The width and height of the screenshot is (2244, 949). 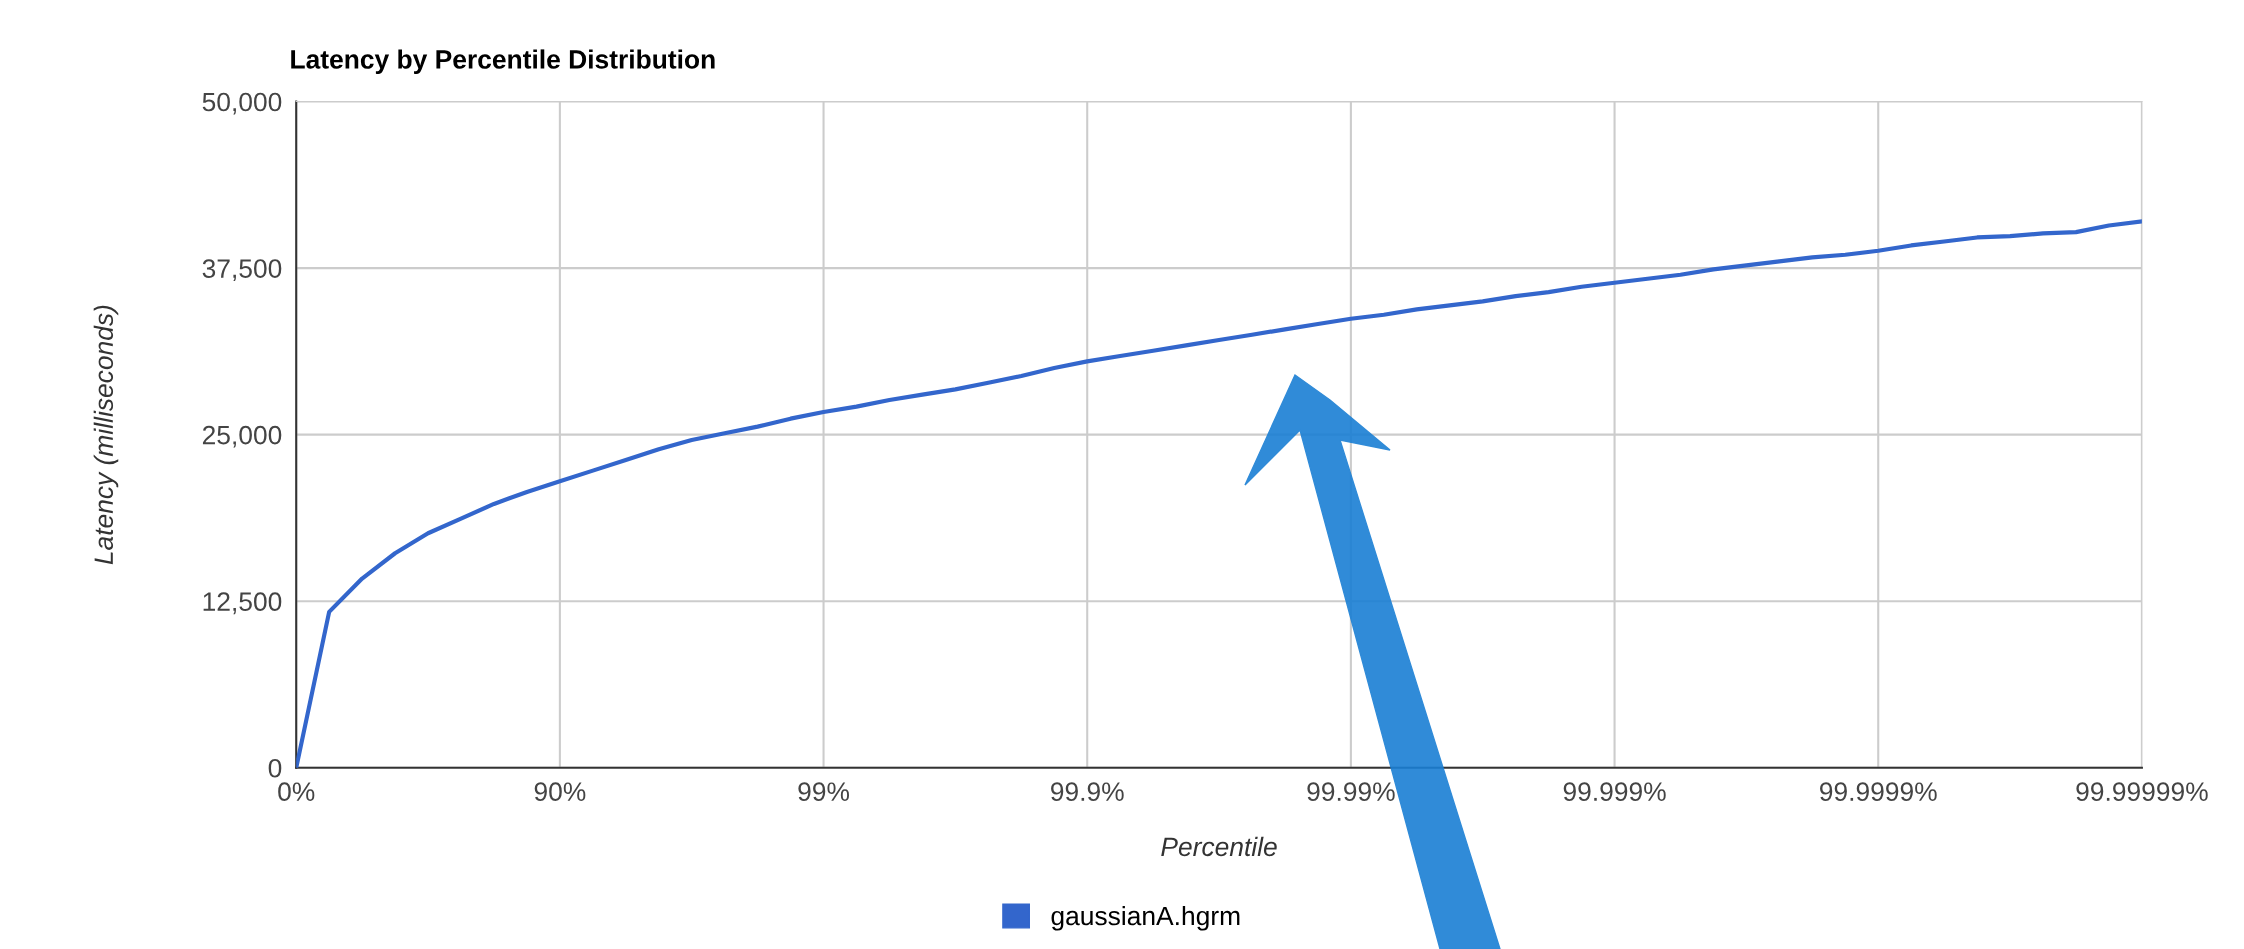 I want to click on x-axis-title: Percentile, so click(x=1219, y=846).